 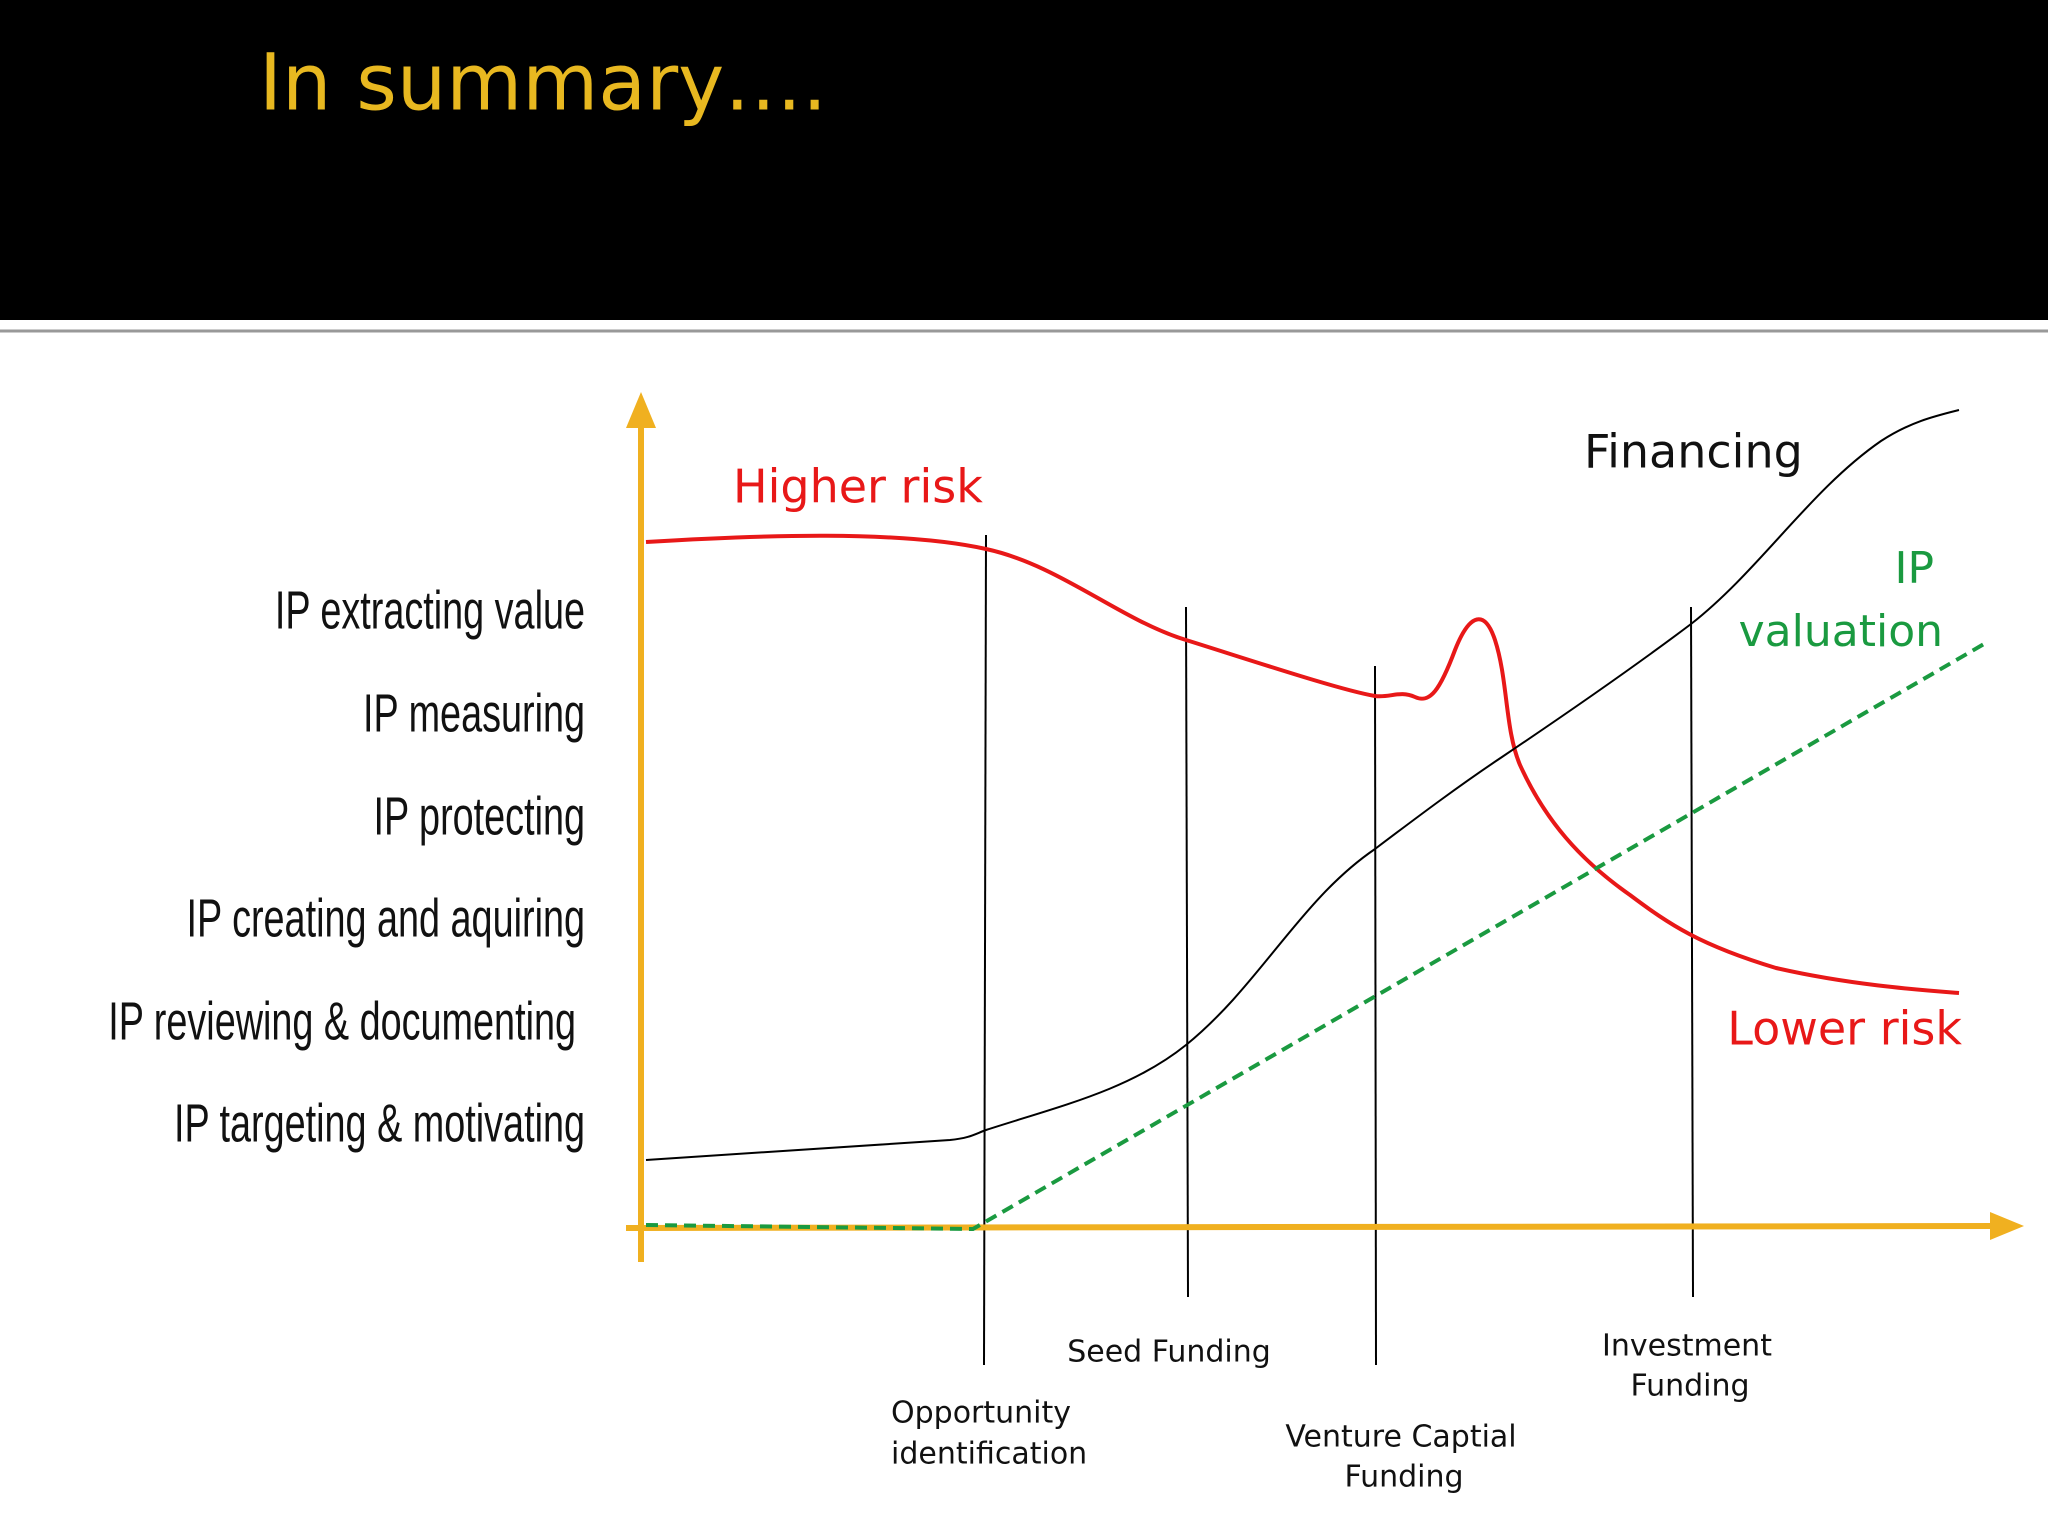 What do you see at coordinates (1693, 452) in the screenshot?
I see `financing-label: Financing` at bounding box center [1693, 452].